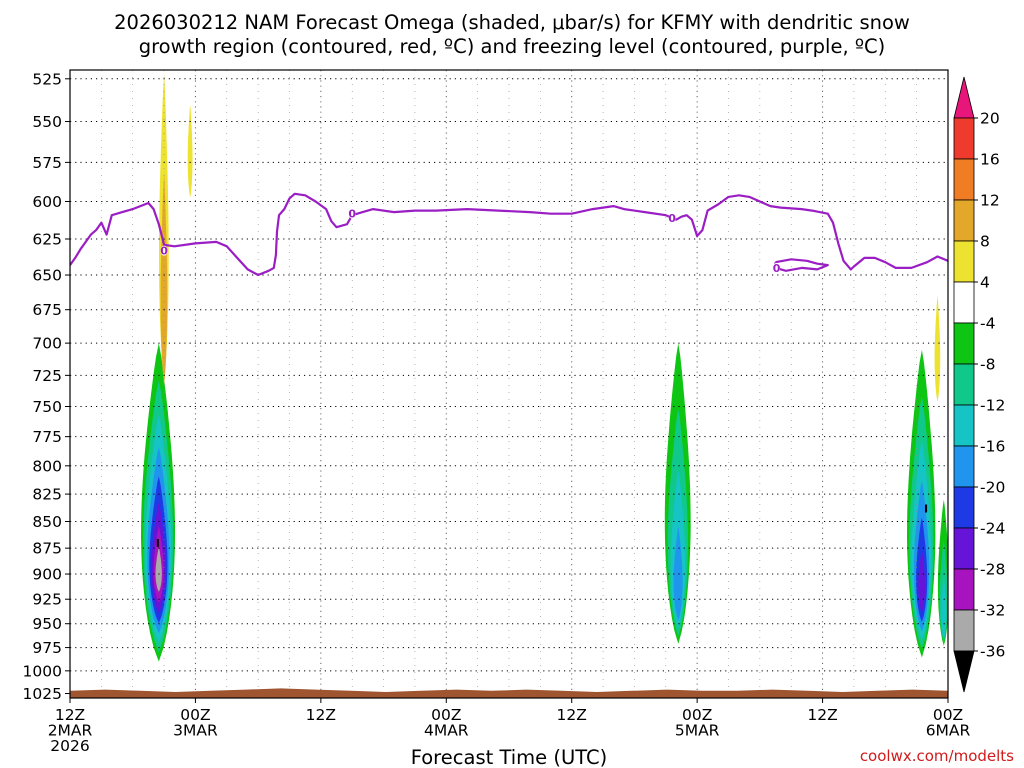 The image size is (1024, 768). I want to click on colorbar-tick-label: -16, so click(992, 447).